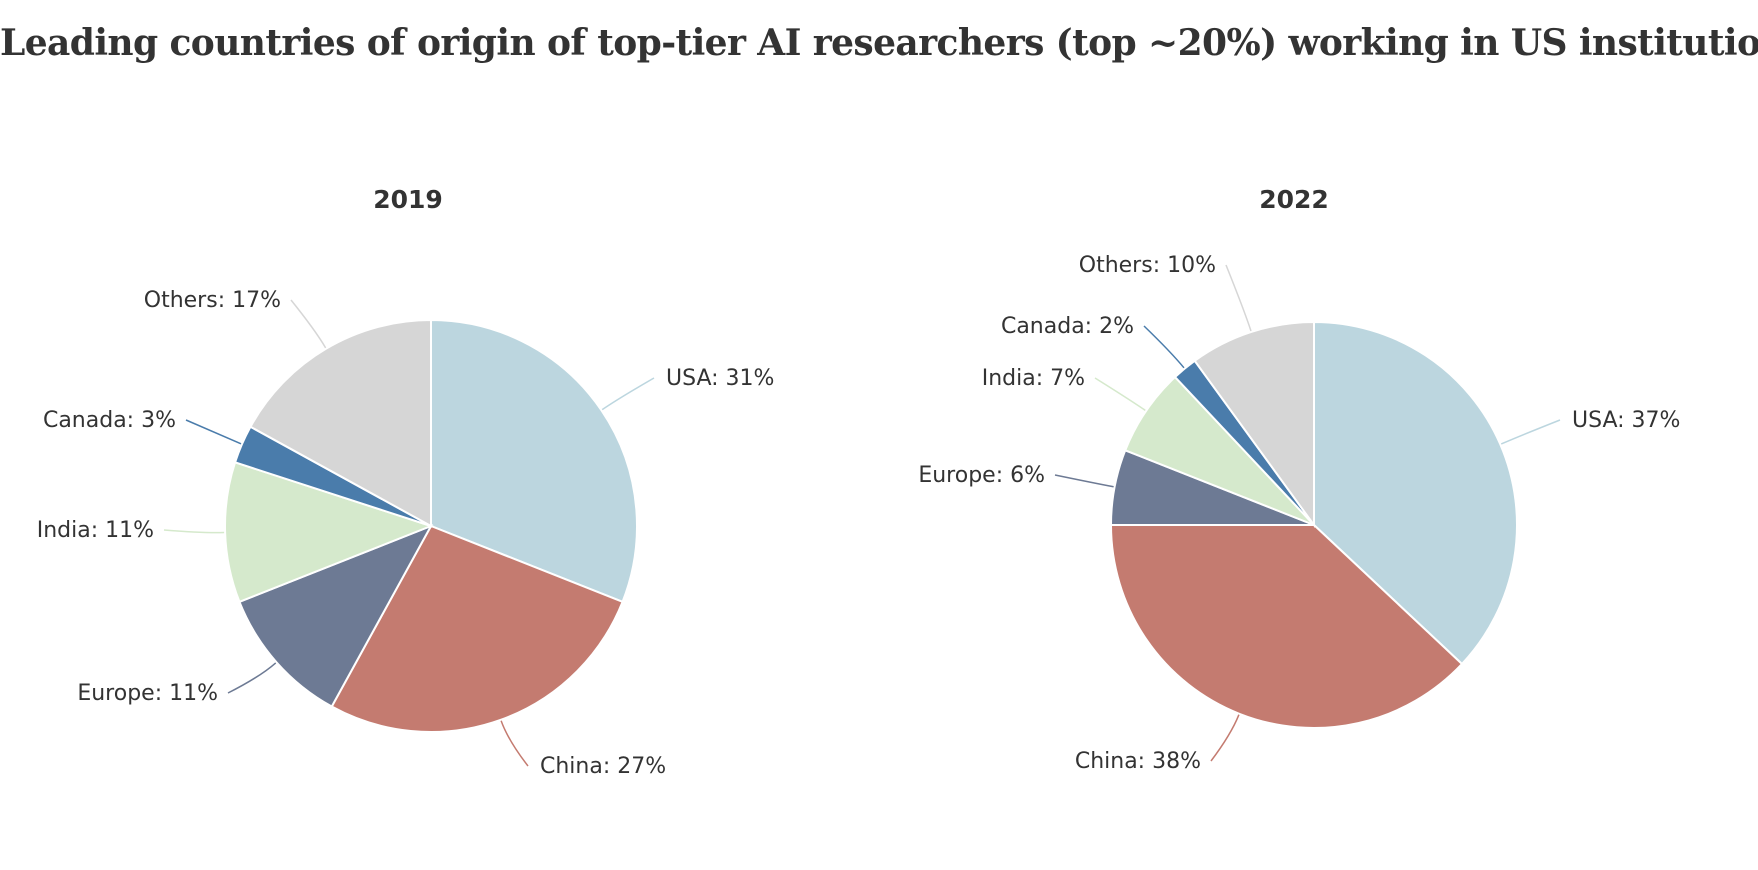 This screenshot has width=1758, height=870. Describe the element at coordinates (603, 766) in the screenshot. I see `slice-label-china: China: 27%` at that location.